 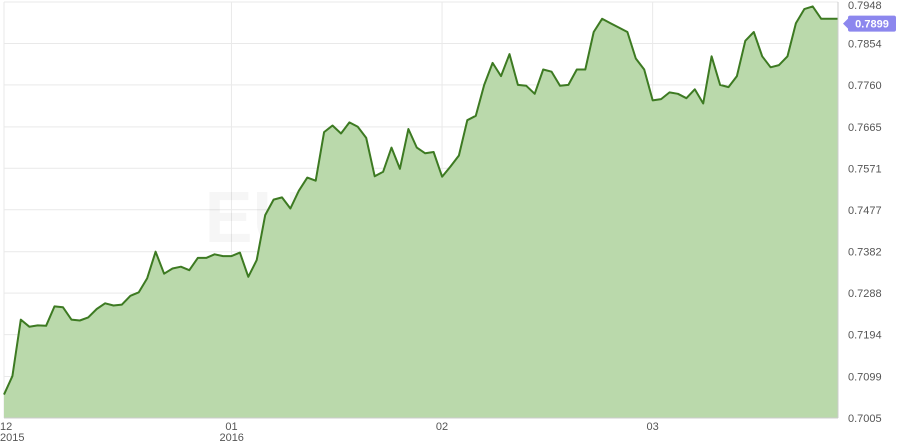 What do you see at coordinates (865, 86) in the screenshot?
I see `y-tick-label: 0.7760` at bounding box center [865, 86].